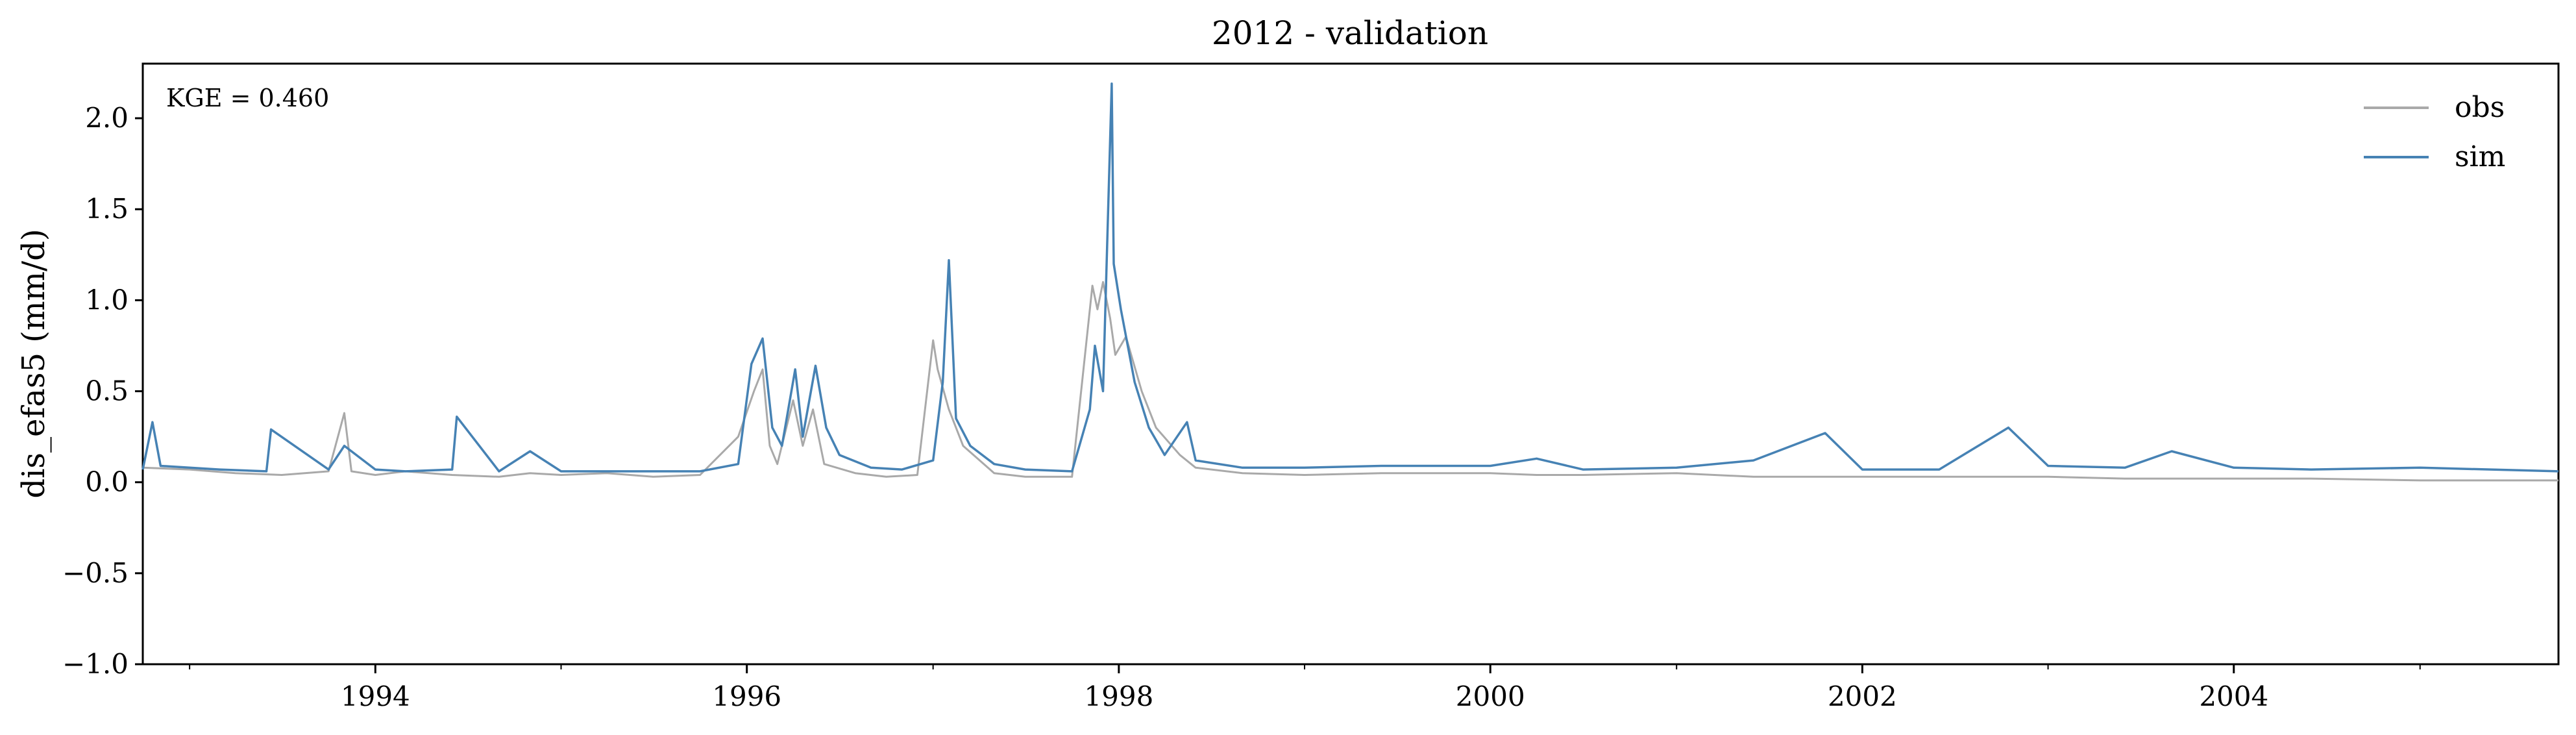 Image resolution: width=2576 pixels, height=735 pixels. Describe the element at coordinates (1305, 688) in the screenshot. I see `x-axis: 1994 1996 1998 2000 2002 2004` at that location.